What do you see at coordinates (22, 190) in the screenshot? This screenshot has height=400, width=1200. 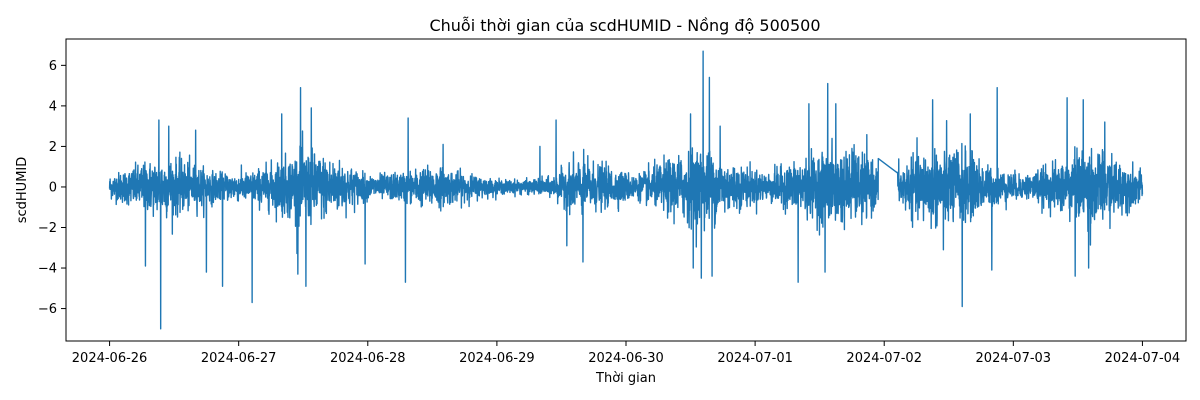 I see `y-axis-label: scdHUMID` at bounding box center [22, 190].